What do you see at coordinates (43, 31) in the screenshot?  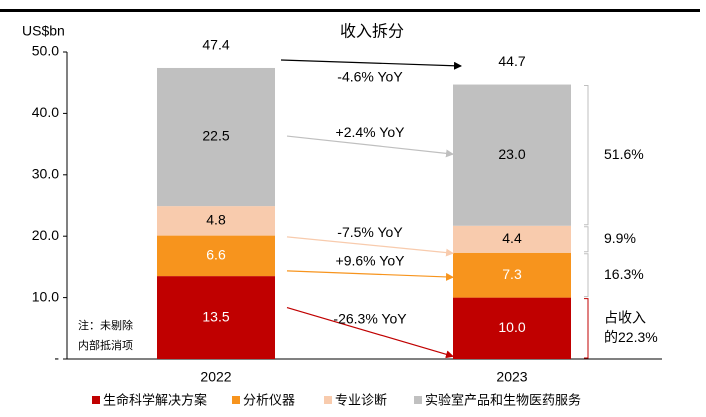 I see `y-axis-label: US$bn` at bounding box center [43, 31].